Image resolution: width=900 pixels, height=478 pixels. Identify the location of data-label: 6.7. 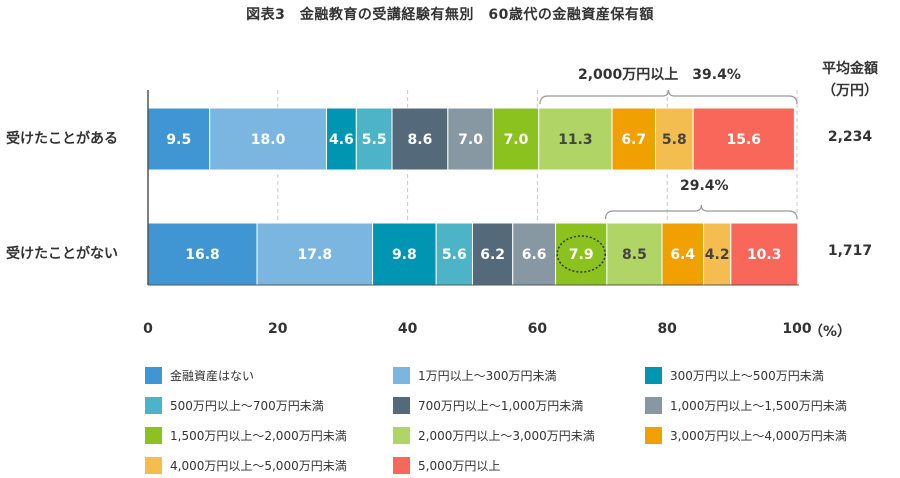
(633, 140).